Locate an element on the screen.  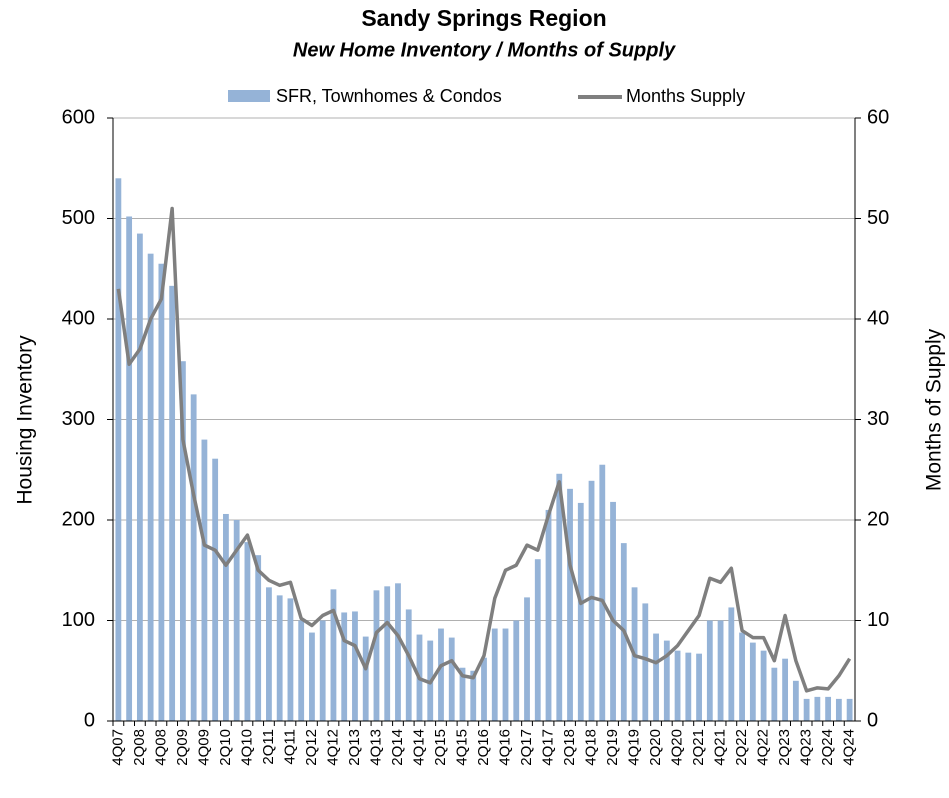
x-tick-label: 2Q22 is located at coordinates (741, 747).